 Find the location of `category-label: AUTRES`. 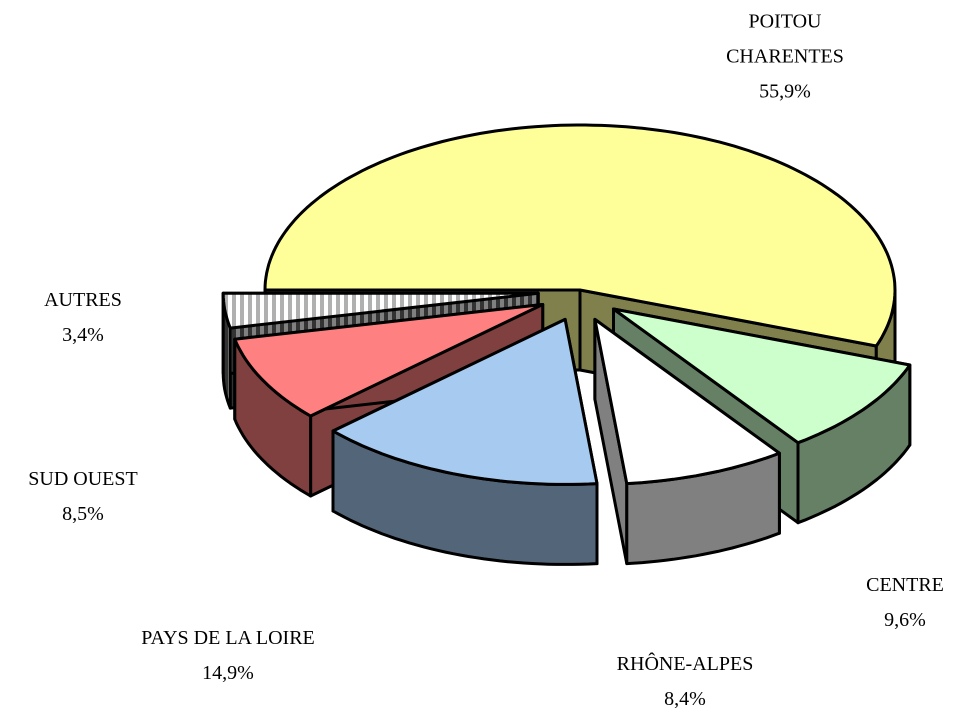

category-label: AUTRES is located at coordinates (83, 300).